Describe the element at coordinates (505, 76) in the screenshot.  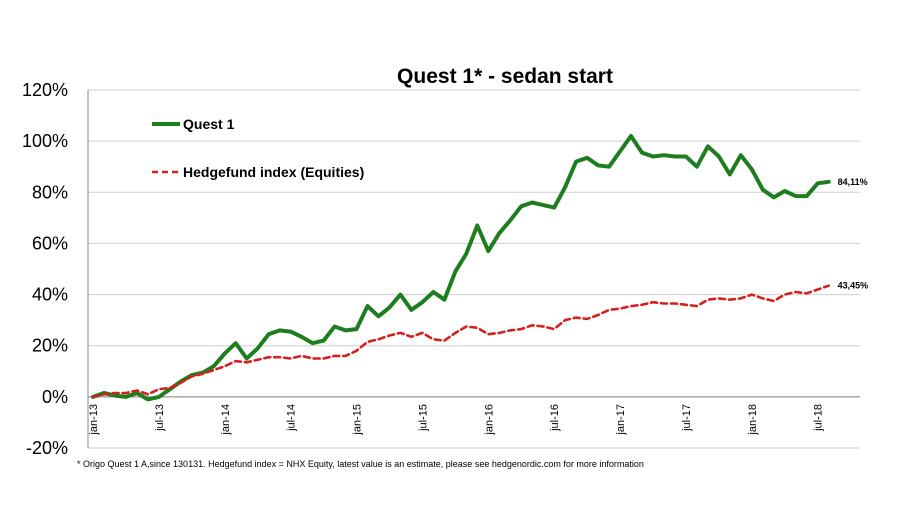
I see `chart-title: Quest 1* - sedan start` at that location.